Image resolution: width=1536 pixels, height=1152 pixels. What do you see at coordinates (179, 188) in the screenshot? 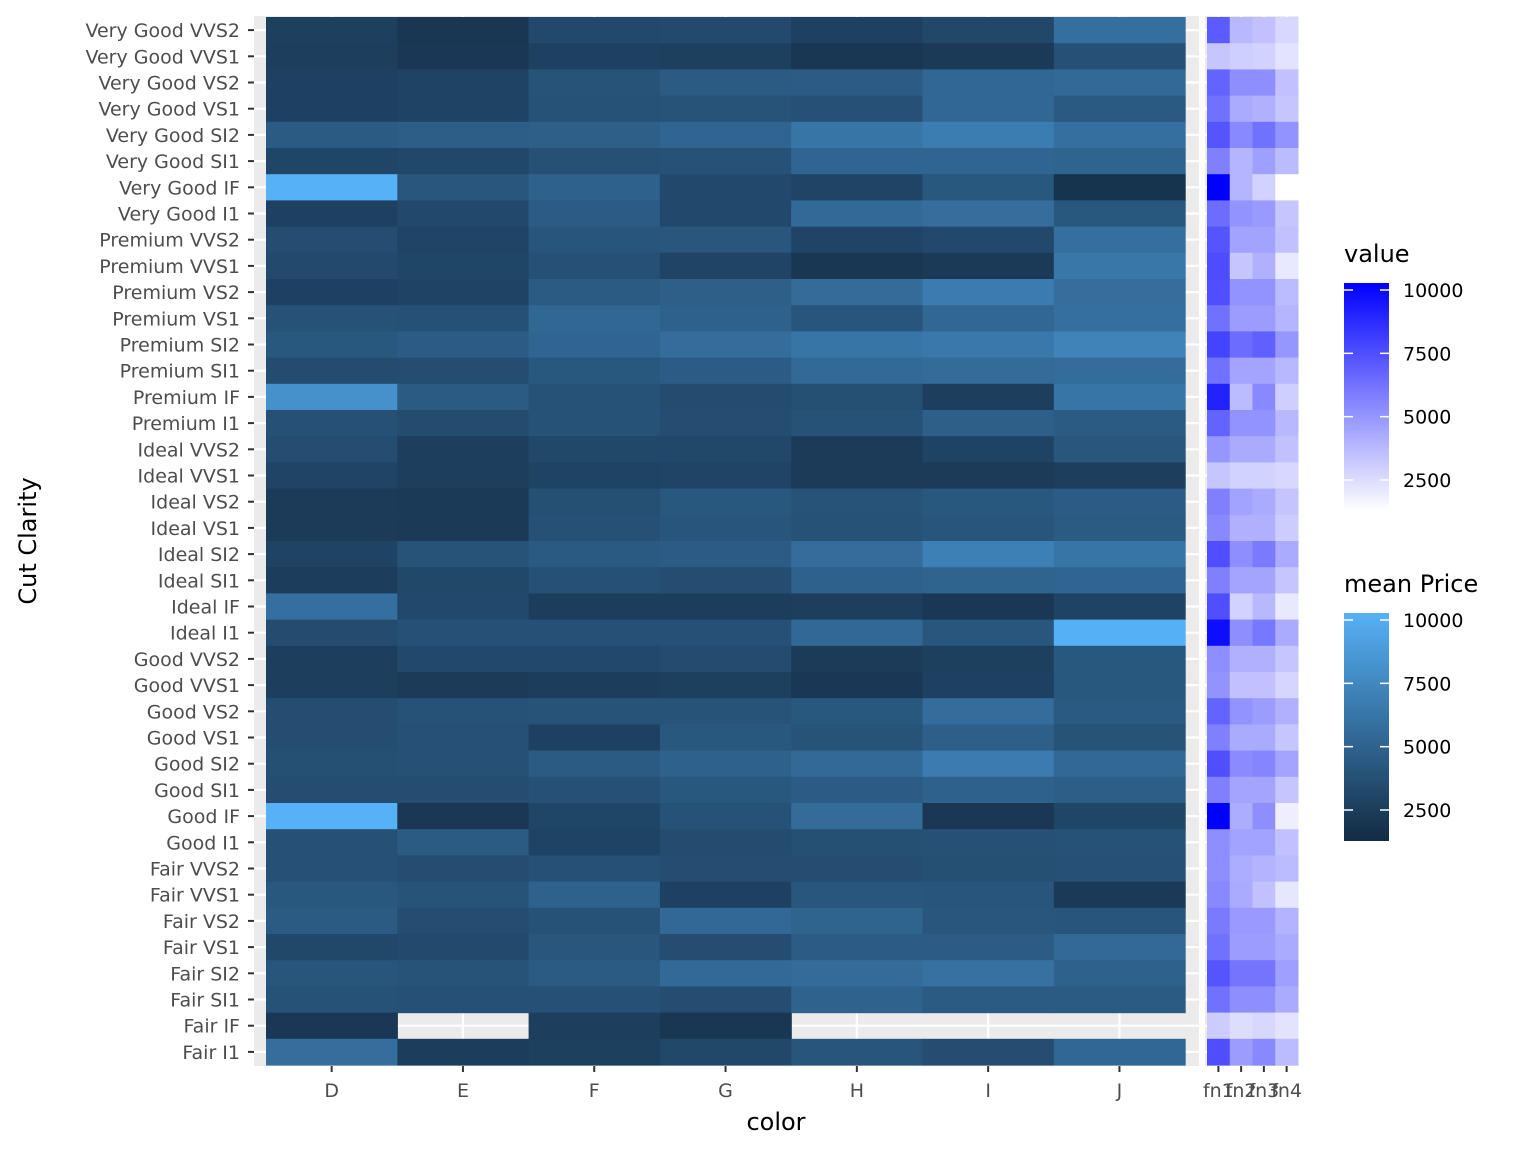
I see `y-tick-label: Very Good IF` at bounding box center [179, 188].